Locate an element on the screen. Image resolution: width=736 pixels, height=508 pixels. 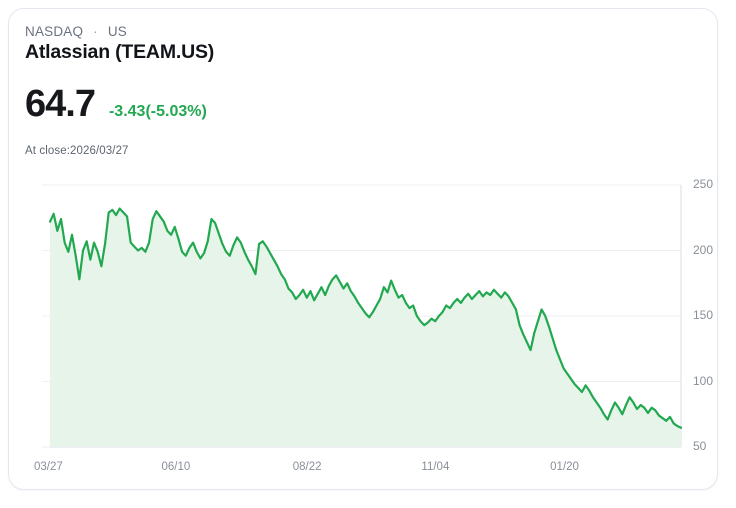
current-price: 64.7 is located at coordinates (60, 104).